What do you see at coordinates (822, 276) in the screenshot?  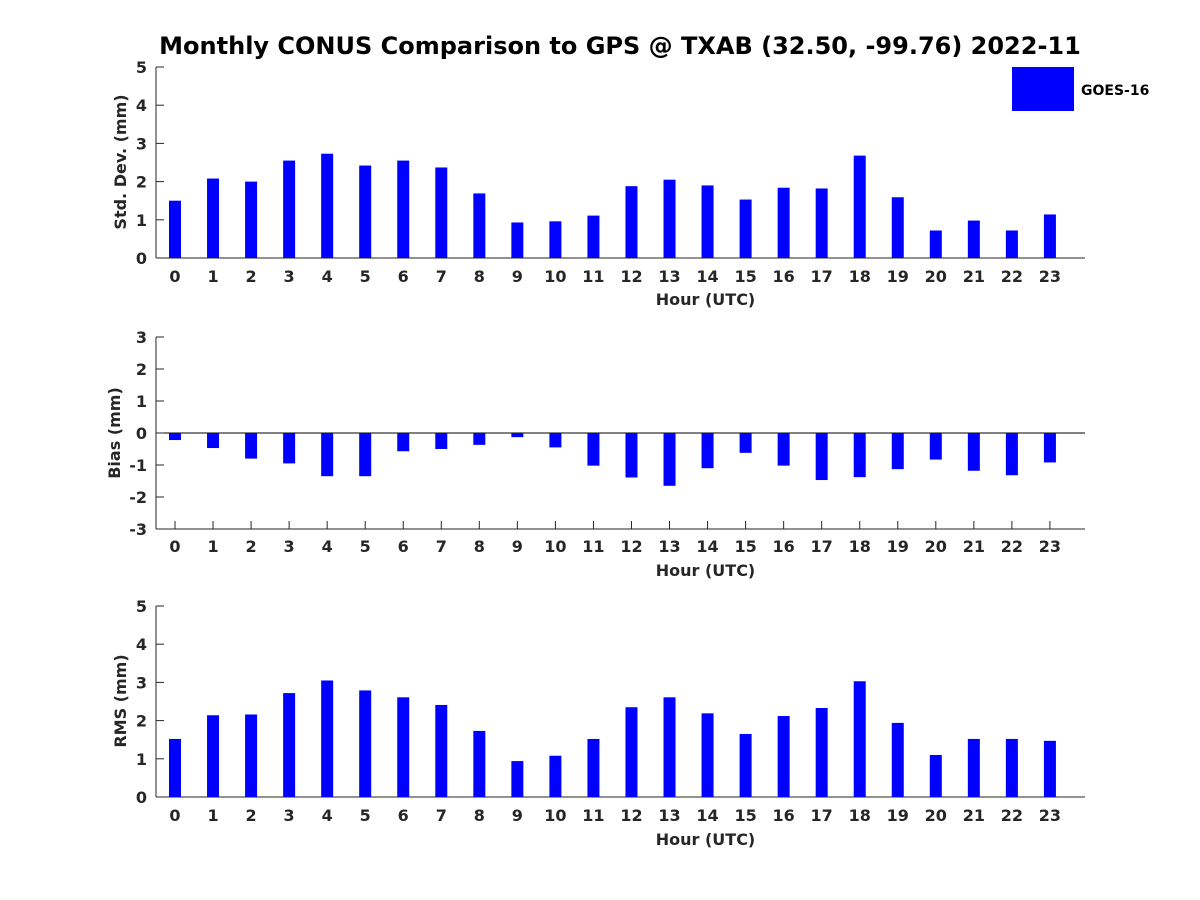 I see `x-tick-label: 17` at bounding box center [822, 276].